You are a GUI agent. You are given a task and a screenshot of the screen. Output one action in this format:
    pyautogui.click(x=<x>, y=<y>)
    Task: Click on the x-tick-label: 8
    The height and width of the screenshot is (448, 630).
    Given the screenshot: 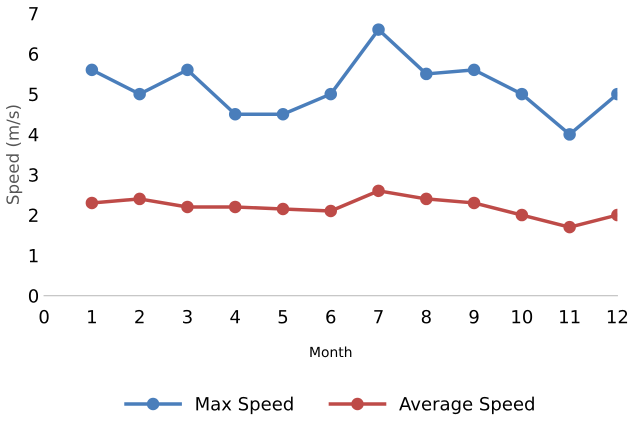 What is the action you would take?
    pyautogui.click(x=426, y=317)
    